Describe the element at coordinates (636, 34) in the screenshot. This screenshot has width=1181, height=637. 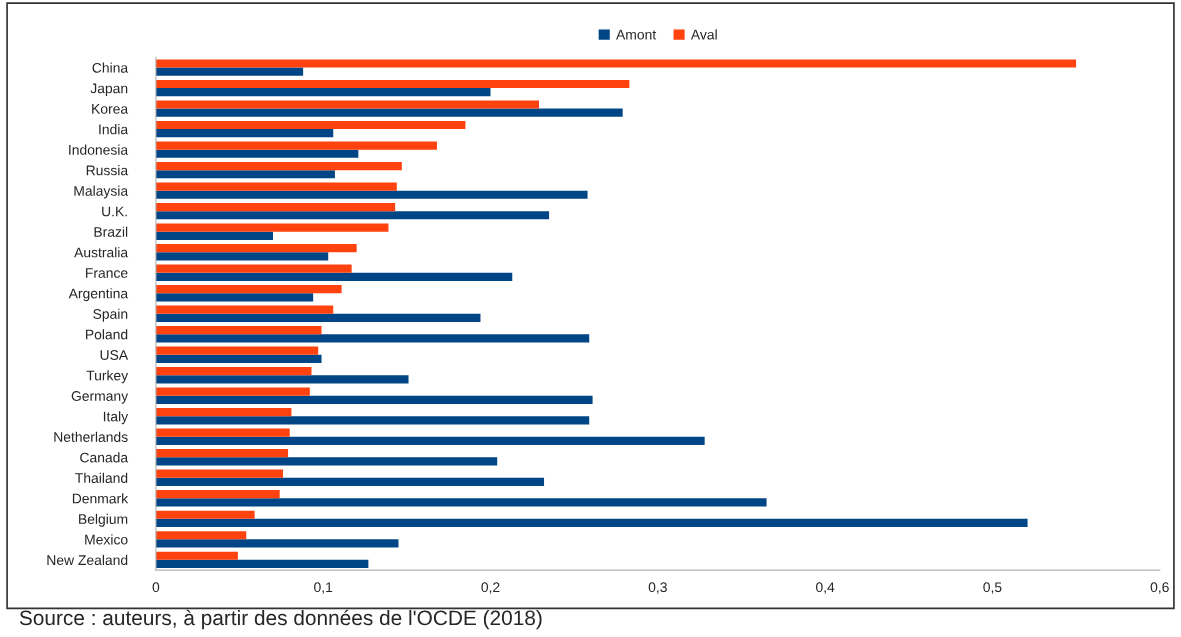
I see `legend-label: Amont` at that location.